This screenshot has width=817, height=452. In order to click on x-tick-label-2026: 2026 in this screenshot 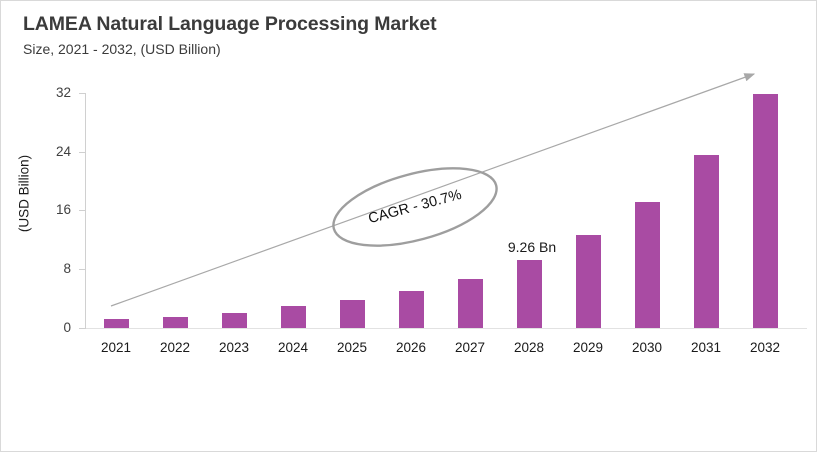, I will do `click(411, 347)`.